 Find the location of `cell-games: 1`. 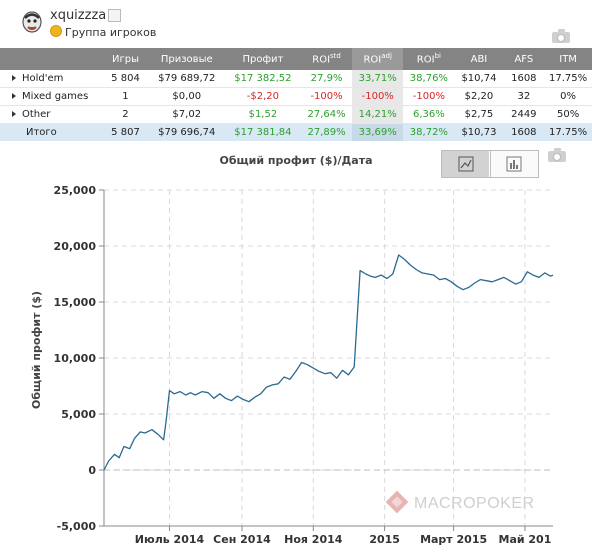

cell-games: 1 is located at coordinates (125, 96).